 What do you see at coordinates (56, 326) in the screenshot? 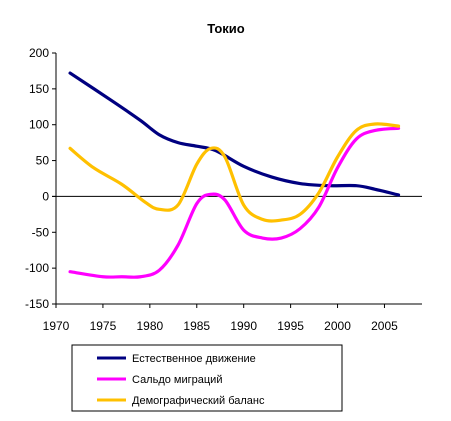
I see `x-tick-label: 1970` at bounding box center [56, 326].